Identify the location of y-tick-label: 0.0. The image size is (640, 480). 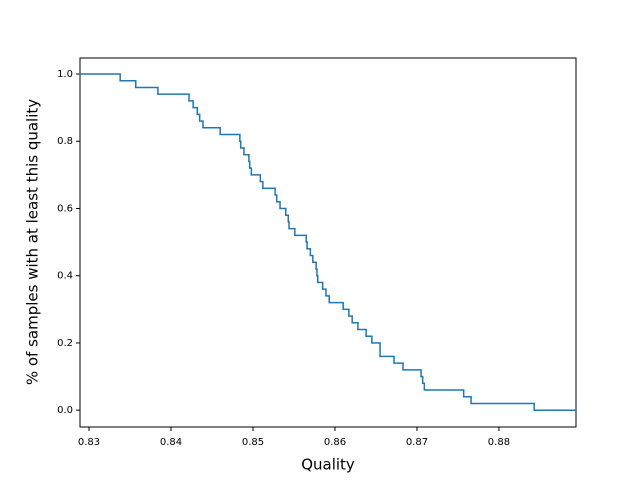
(65, 410).